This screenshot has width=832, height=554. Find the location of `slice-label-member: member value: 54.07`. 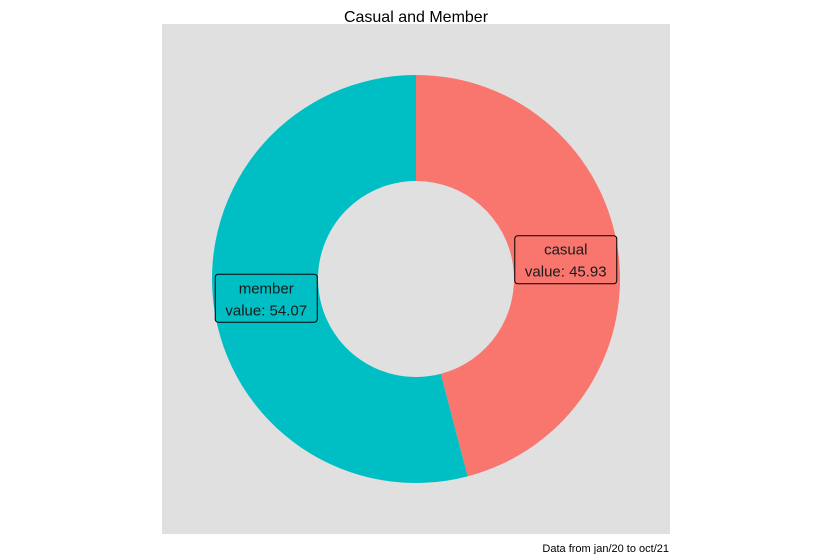

slice-label-member: member value: 54.07 is located at coordinates (266, 298).